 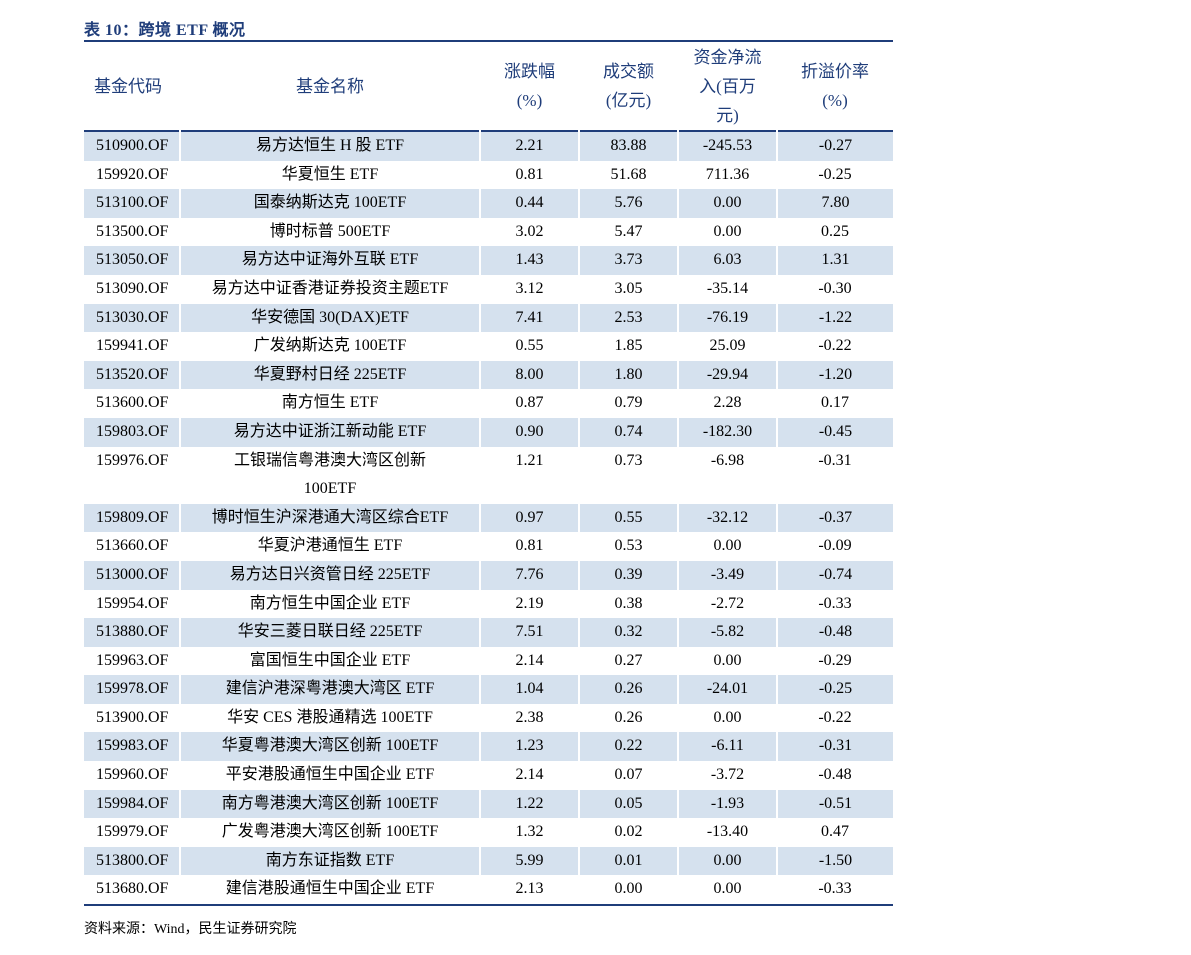 I want to click on table-row: 513500.OF 博时标普 500ETF 3.02 5.47 0.00 0.25, so click(x=488, y=232).